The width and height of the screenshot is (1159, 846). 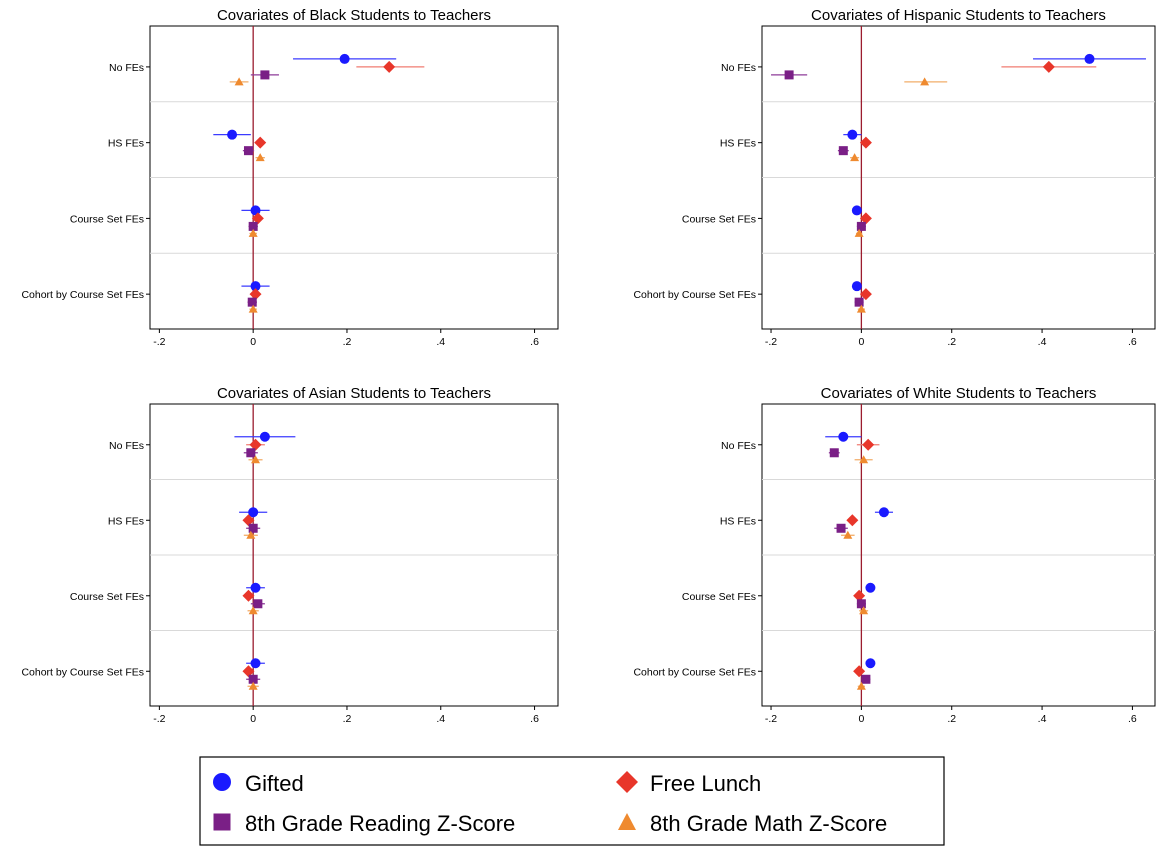 What do you see at coordinates (768, 823) in the screenshot?
I see `legend-label: 8th Grade Math Z-Score` at bounding box center [768, 823].